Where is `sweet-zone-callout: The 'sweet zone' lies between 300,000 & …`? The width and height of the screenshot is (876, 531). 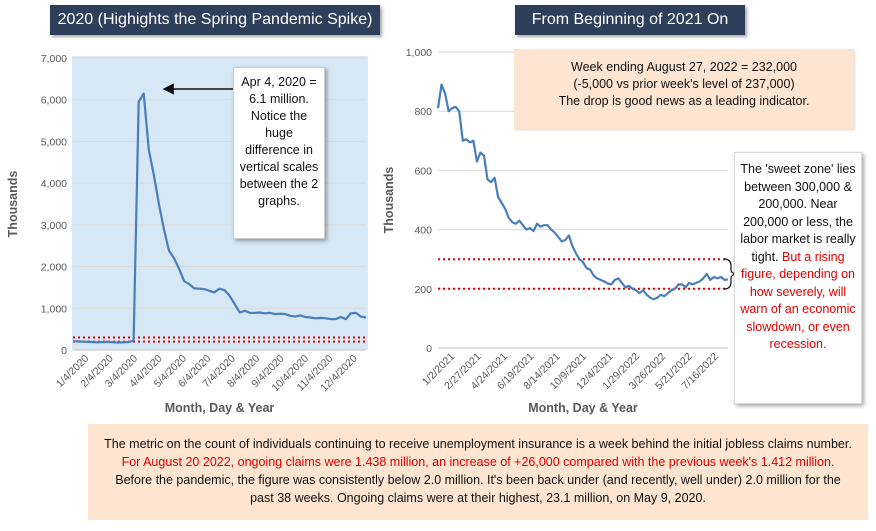
sweet-zone-callout: The 'sweet zone' lies between 300,000 & … is located at coordinates (798, 278).